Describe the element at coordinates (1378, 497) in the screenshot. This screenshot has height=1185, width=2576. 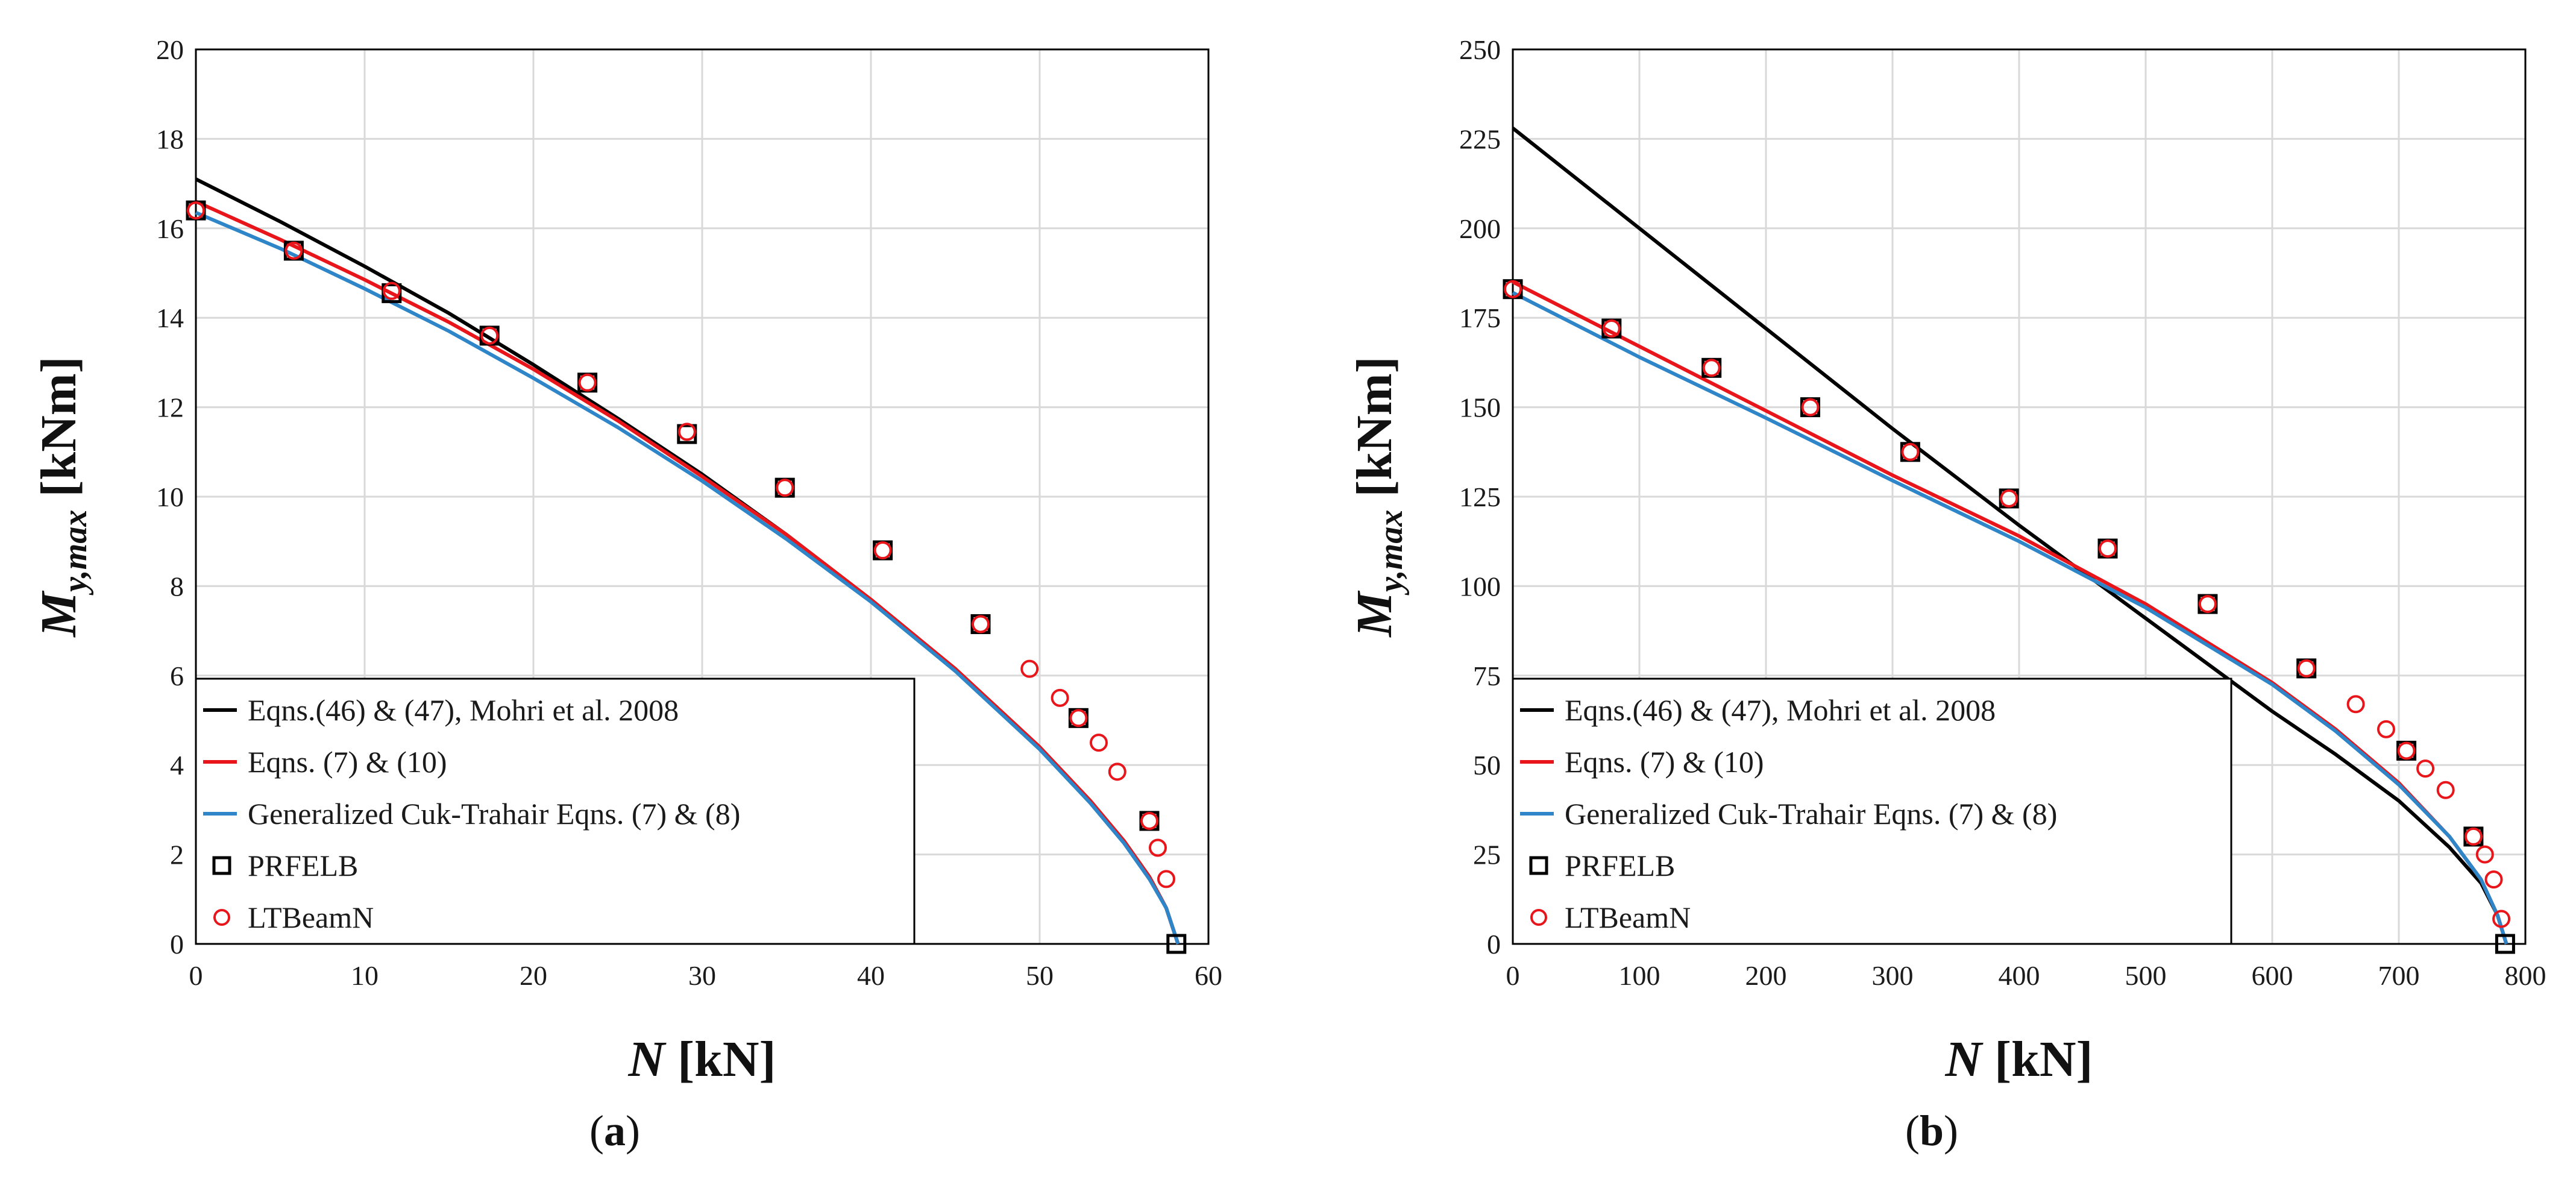
I see `y-axis-title-b: My,max [kNm]` at that location.